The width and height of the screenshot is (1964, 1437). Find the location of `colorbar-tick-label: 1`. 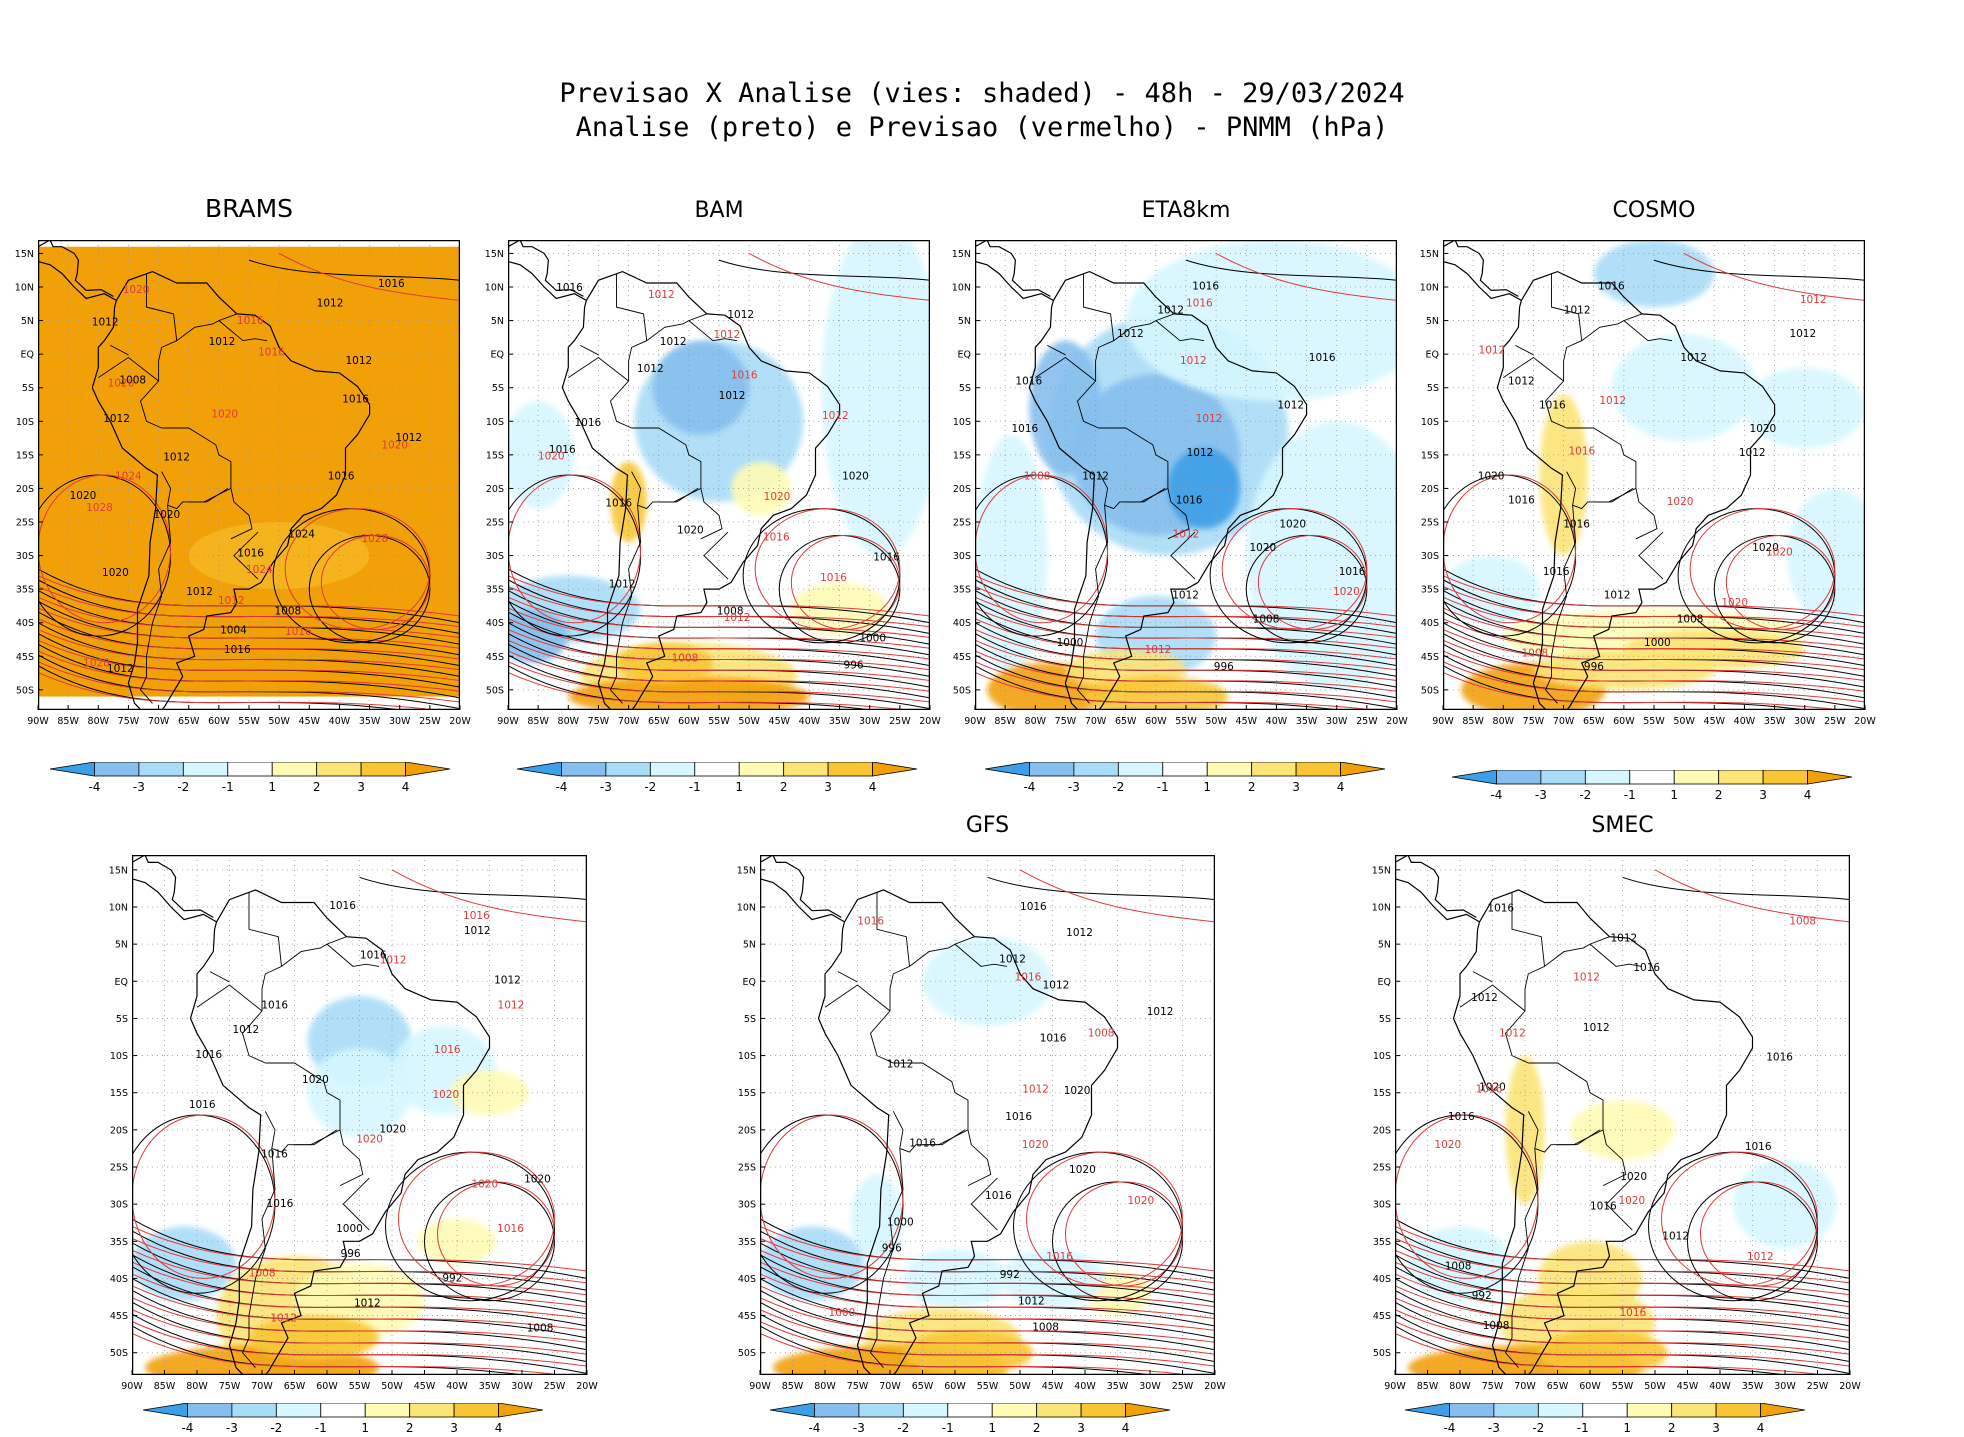

colorbar-tick-label: 1 is located at coordinates (365, 1428).